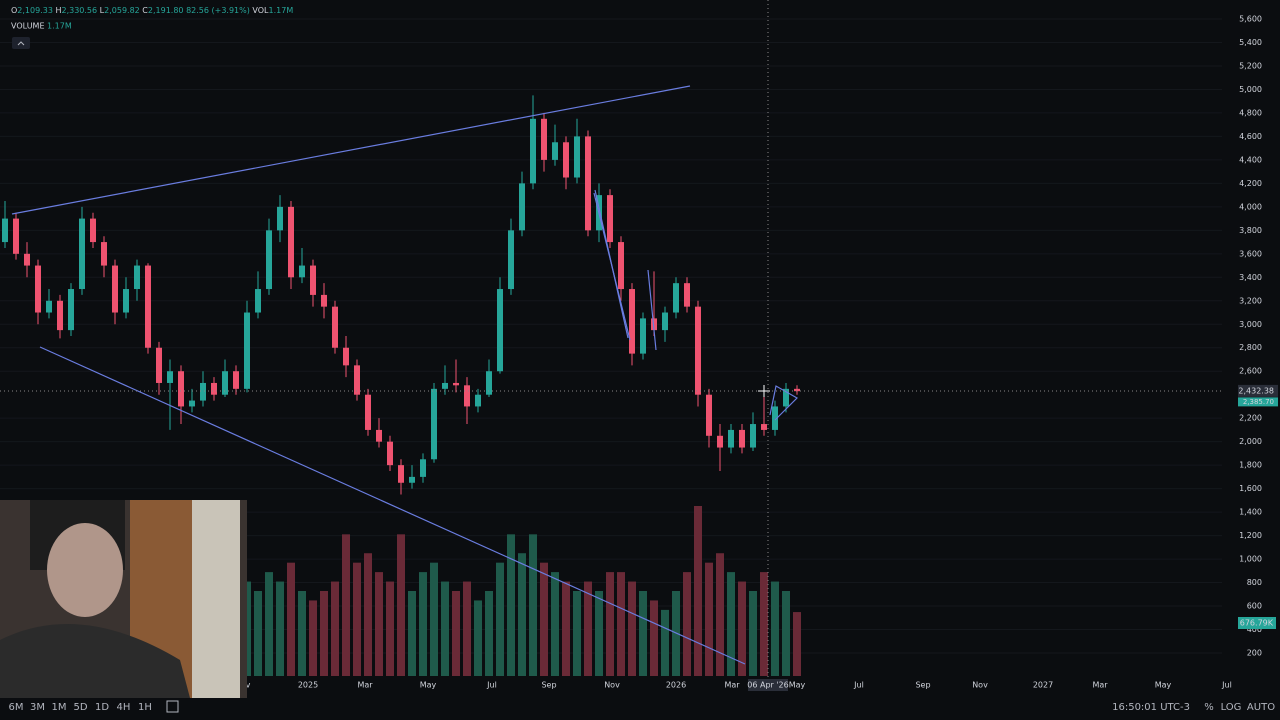 The image size is (1280, 720). Describe the element at coordinates (123, 599) in the screenshot. I see `webcam` at that location.